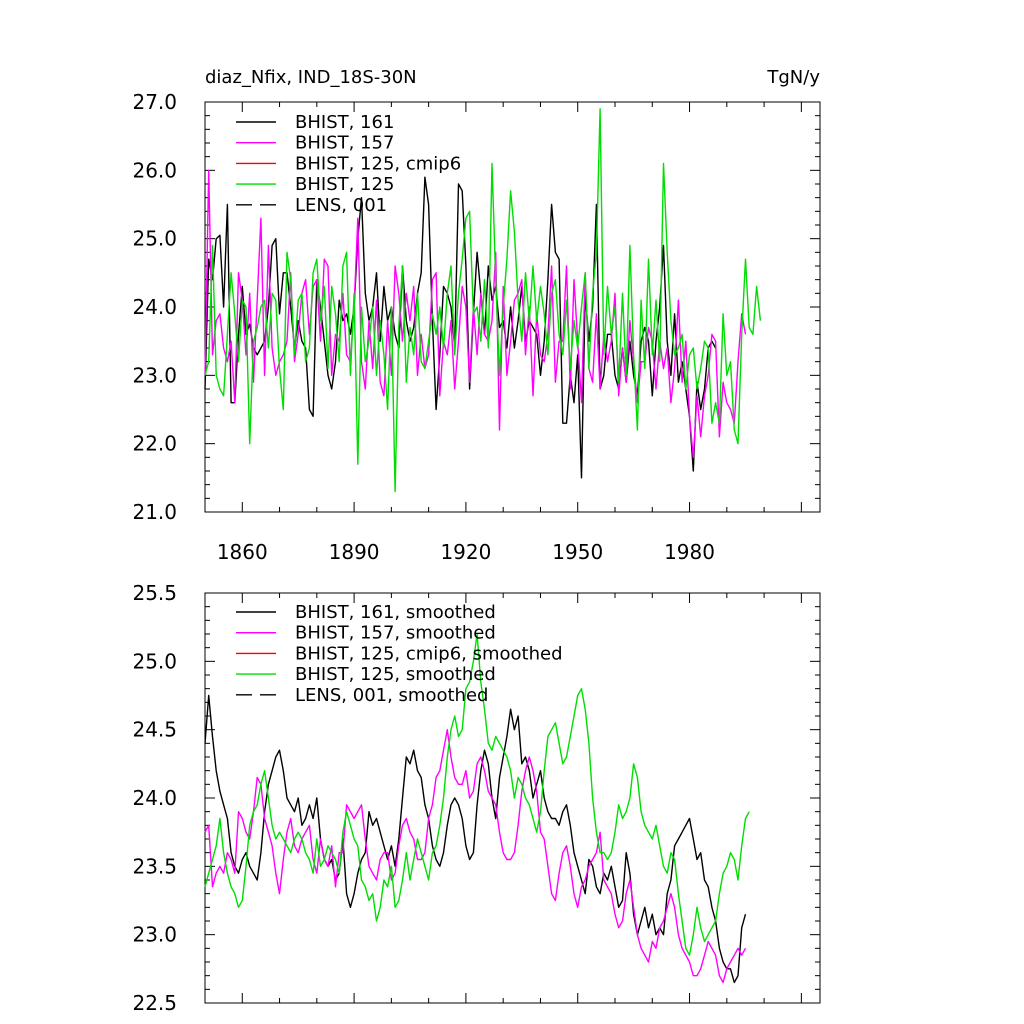  I want to click on x-tick-label: 1920, so click(465, 552).